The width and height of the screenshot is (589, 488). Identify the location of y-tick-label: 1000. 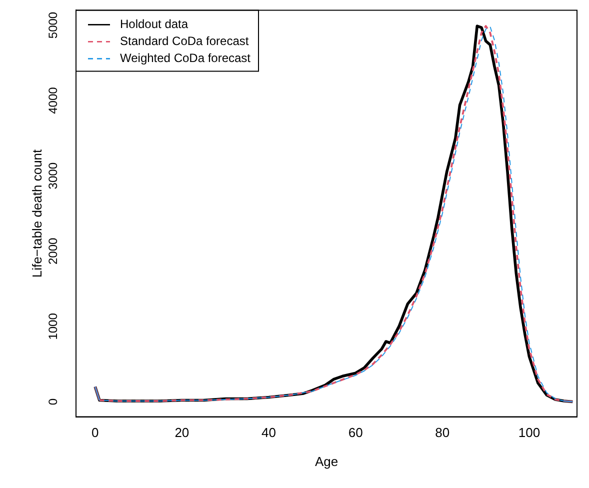
(53, 326).